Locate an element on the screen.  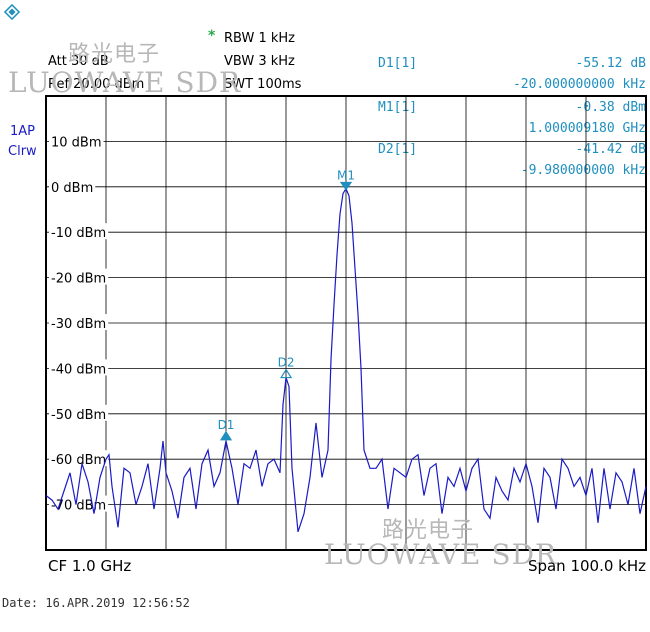
m1-freq: 1.000009180 GHz is located at coordinates (587, 128).